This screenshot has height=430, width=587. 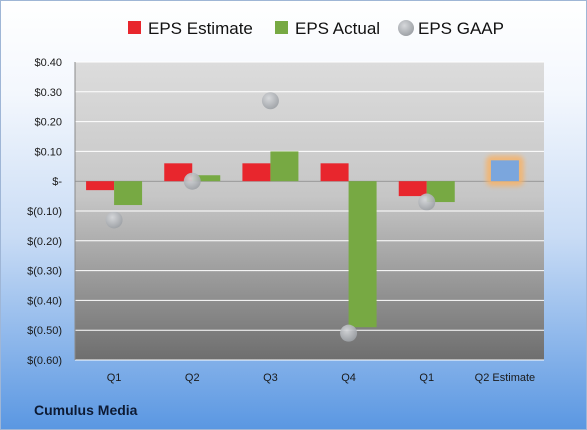 I want to click on bar-q2-estimate, so click(x=504, y=171).